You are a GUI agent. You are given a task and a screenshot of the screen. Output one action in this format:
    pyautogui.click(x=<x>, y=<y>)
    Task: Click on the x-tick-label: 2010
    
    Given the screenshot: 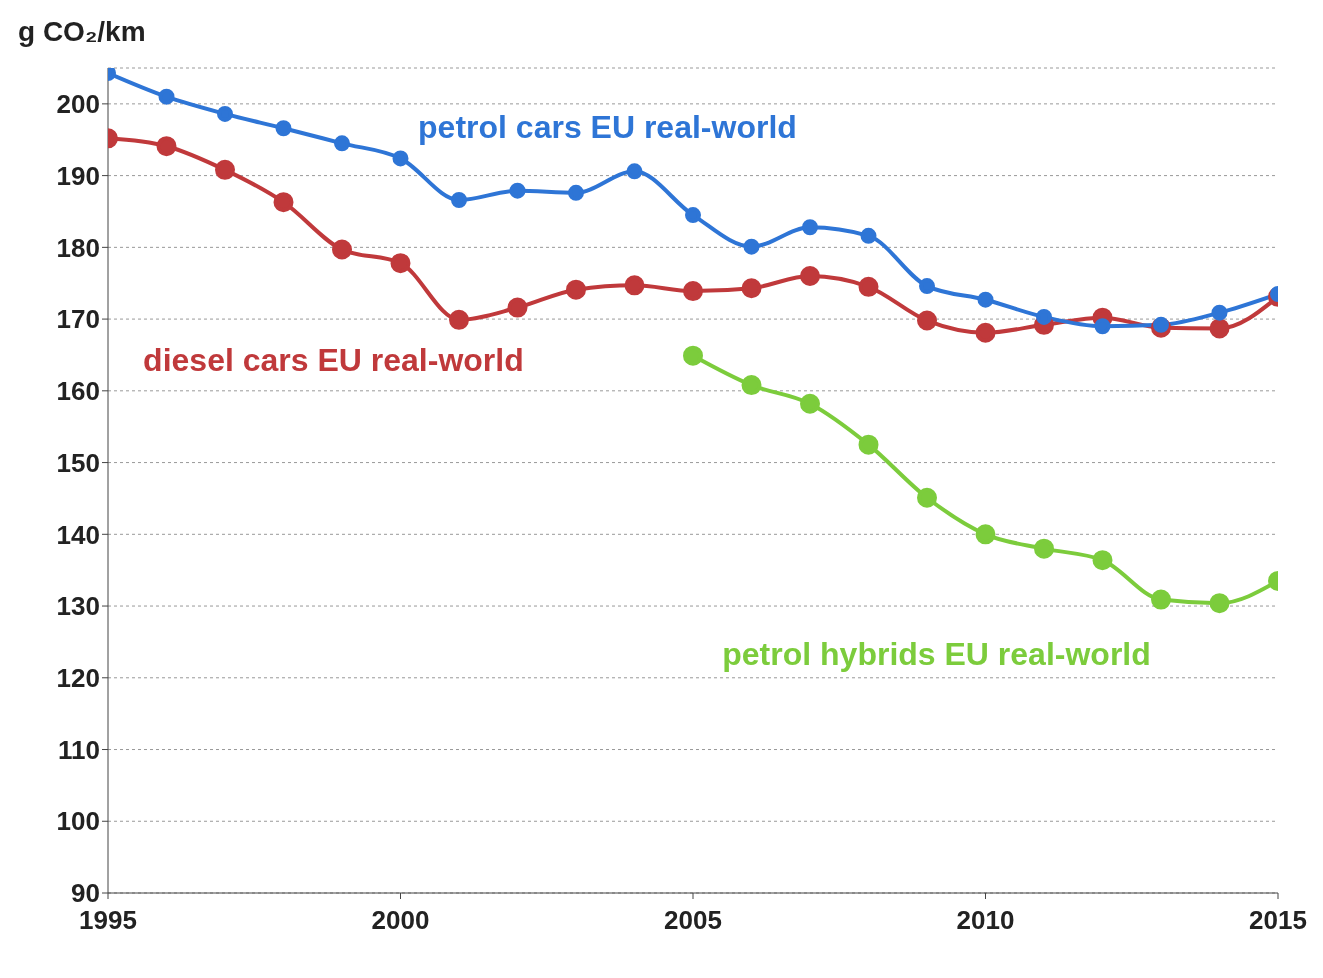 What is the action you would take?
    pyautogui.click(x=985, y=920)
    